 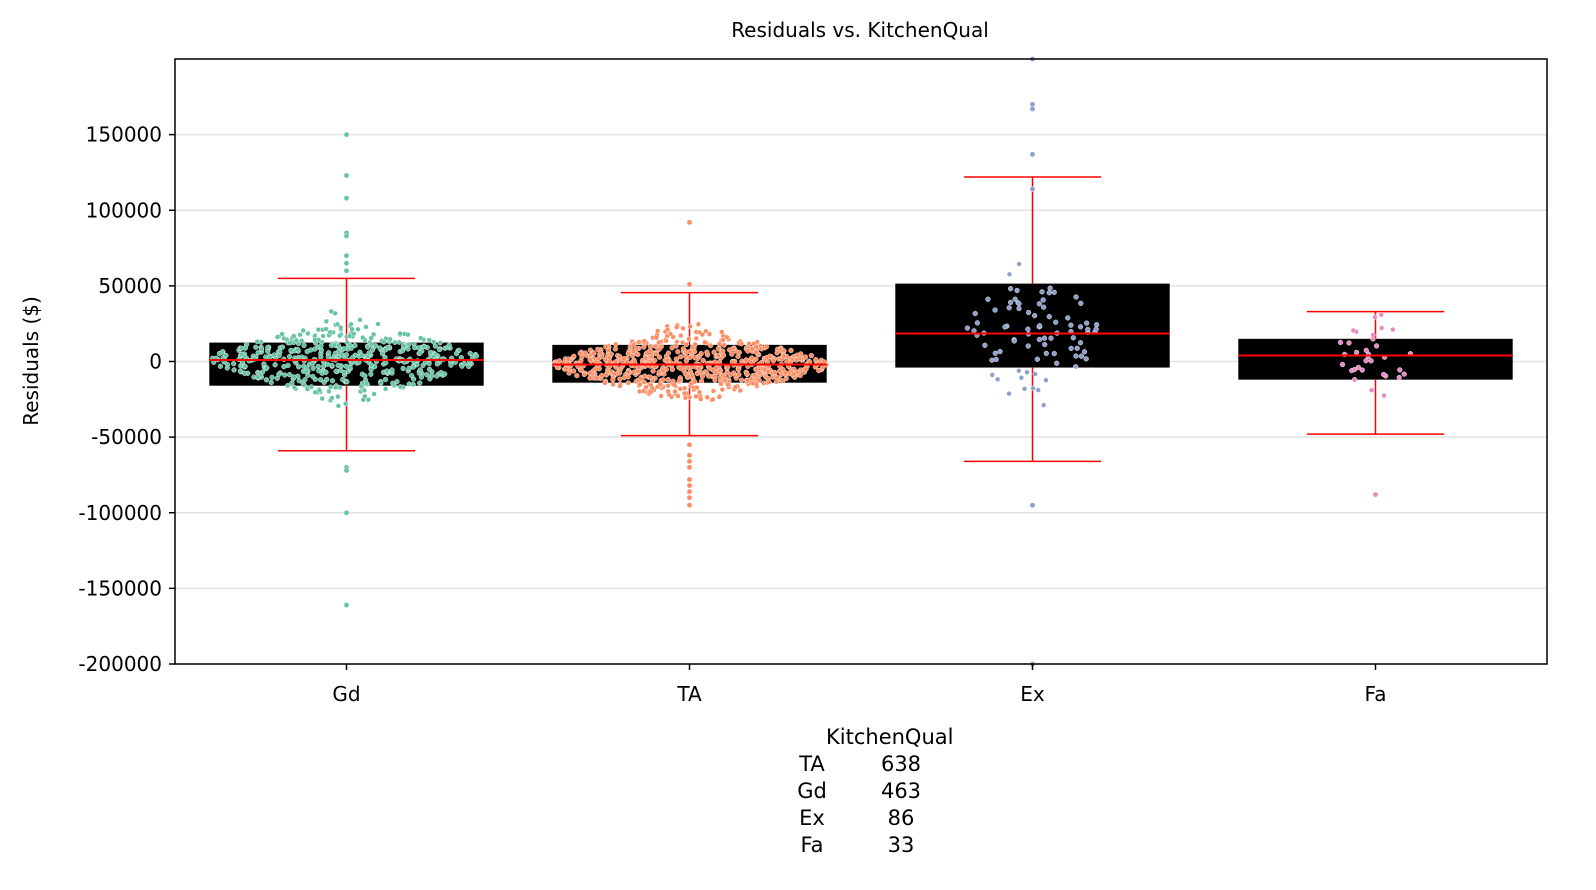 What do you see at coordinates (1376, 694) in the screenshot?
I see `x-tick-label: Fa` at bounding box center [1376, 694].